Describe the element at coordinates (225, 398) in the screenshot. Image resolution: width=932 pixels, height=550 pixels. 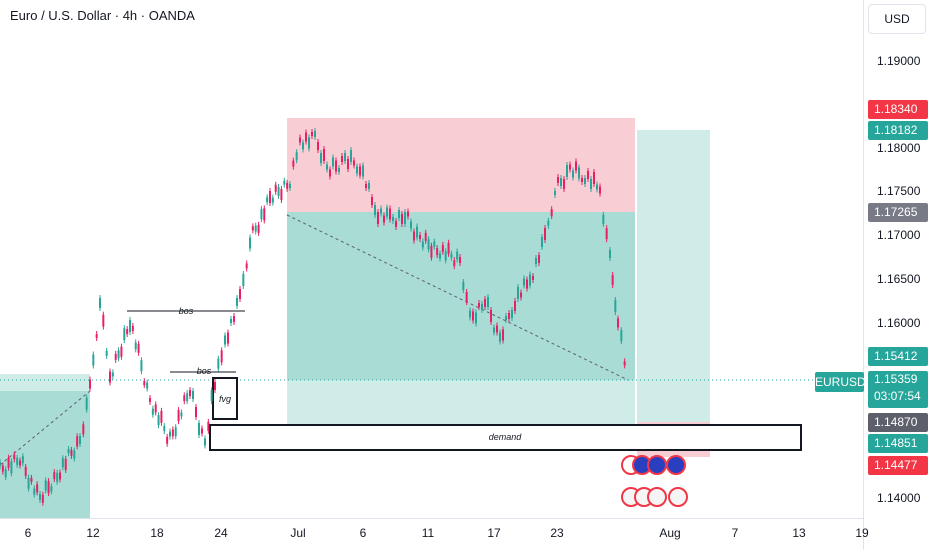
I see `fvg-box` at that location.